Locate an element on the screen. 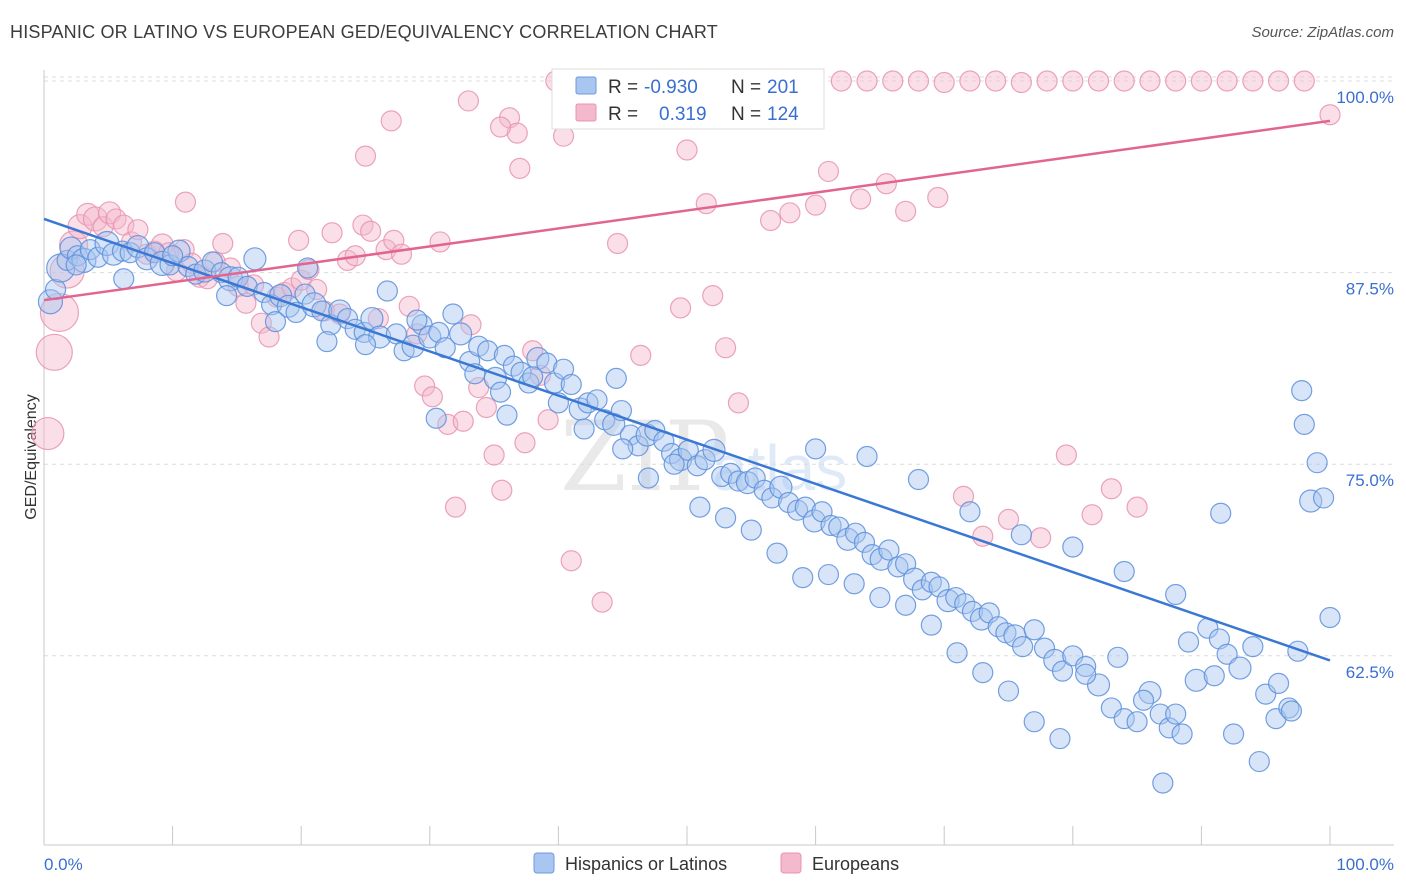 Image resolution: width=1406 pixels, height=892 pixels. legend-swatch-pink is located at coordinates (586, 112).